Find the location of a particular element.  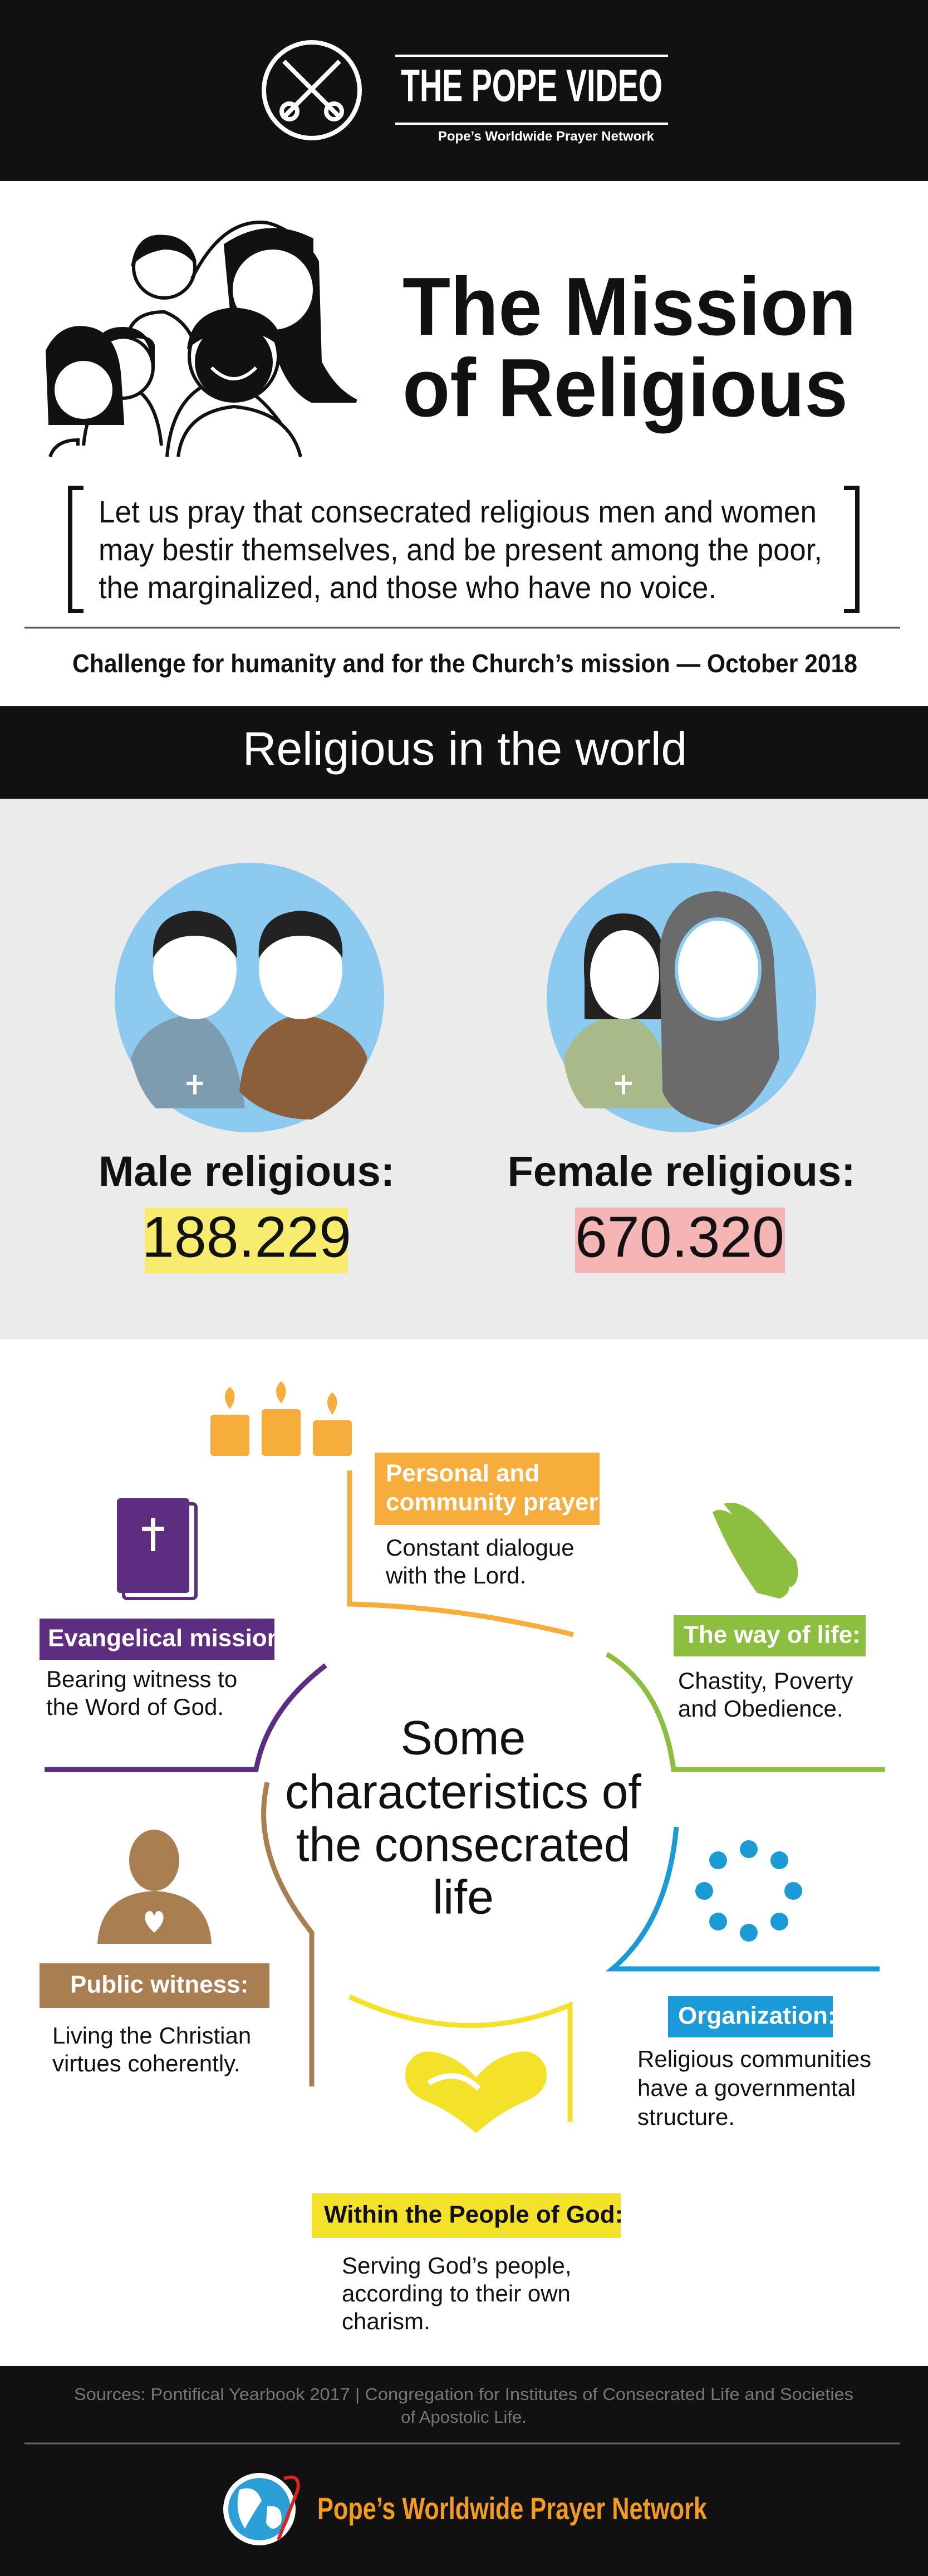

people-circle-icon is located at coordinates (749, 1891).